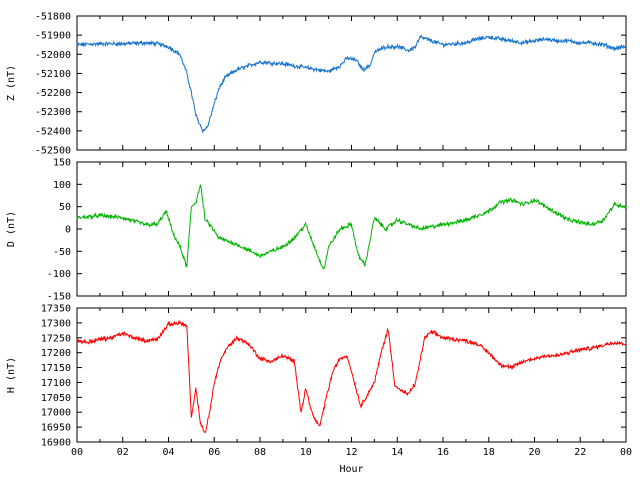  What do you see at coordinates (56, 383) in the screenshot?
I see `y-tick-label: 17100` at bounding box center [56, 383].